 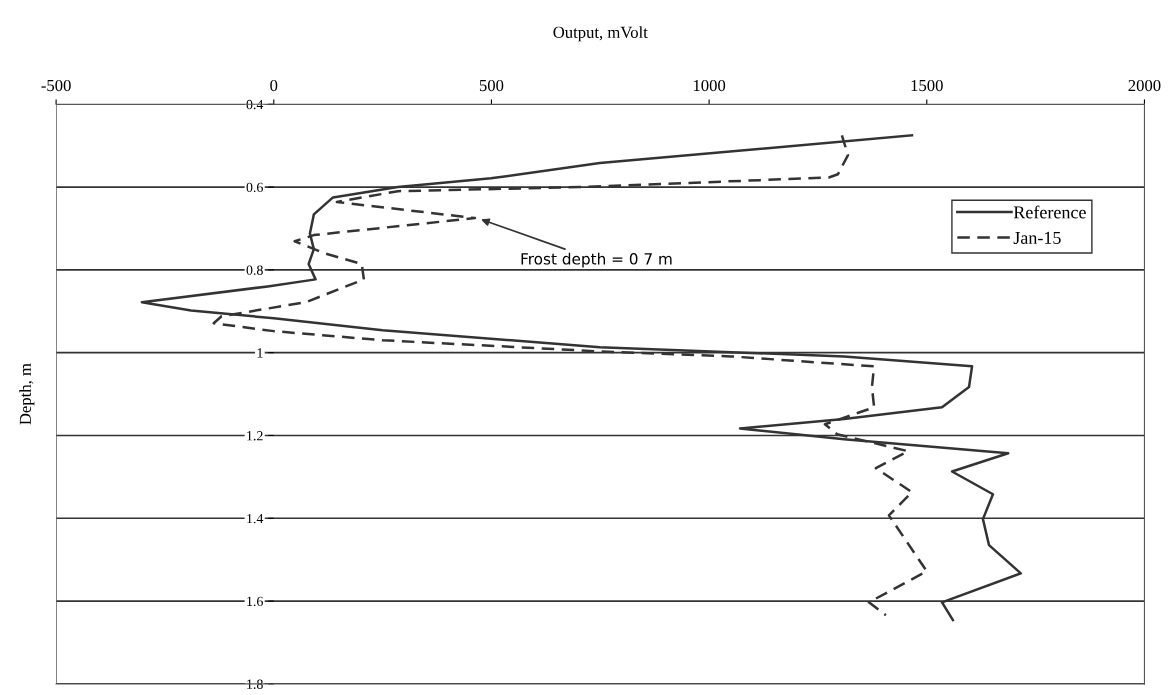 What do you see at coordinates (491, 85) in the screenshot?
I see `x-tick-label: 500` at bounding box center [491, 85].